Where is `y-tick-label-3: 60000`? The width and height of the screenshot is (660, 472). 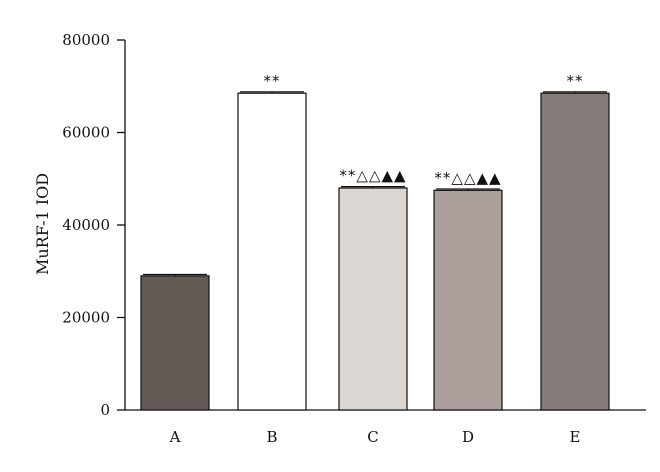
y-tick-label-3: 60000 is located at coordinates (86, 133).